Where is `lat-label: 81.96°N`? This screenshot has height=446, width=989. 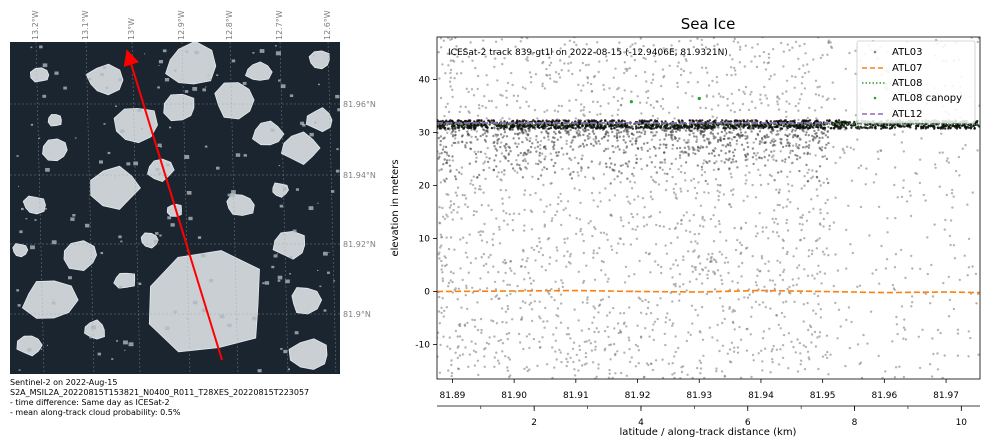 lat-label: 81.96°N is located at coordinates (359, 104).